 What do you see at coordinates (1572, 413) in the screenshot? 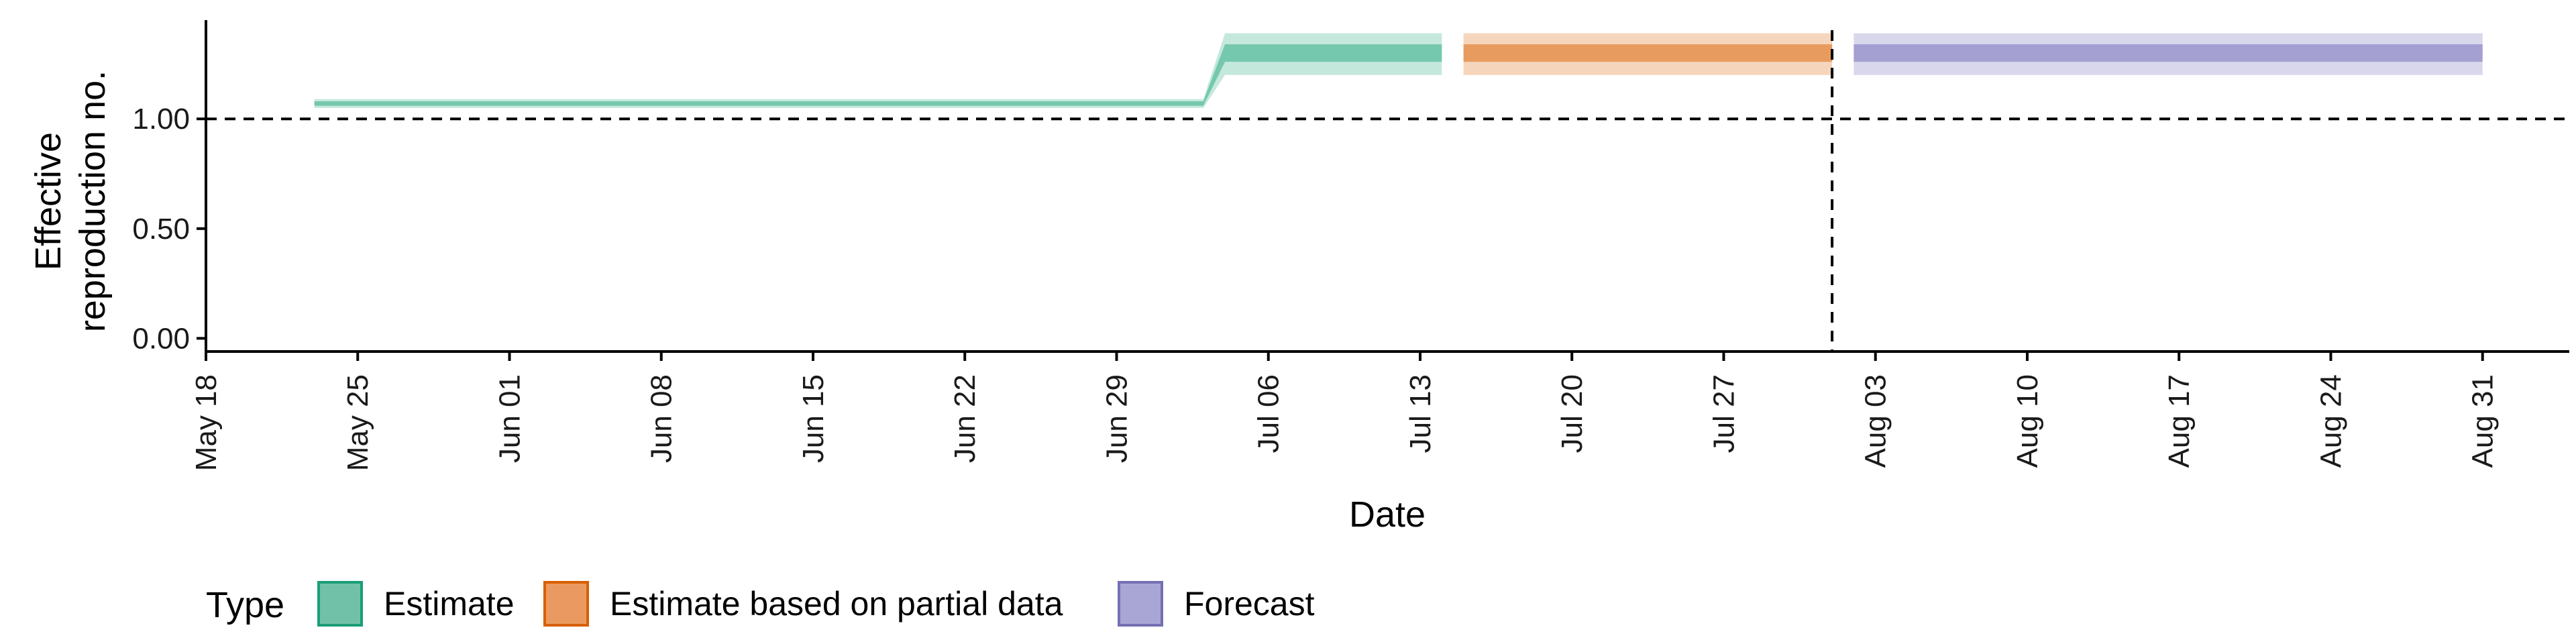
I see `x-tick-label: Jul 20` at bounding box center [1572, 413].